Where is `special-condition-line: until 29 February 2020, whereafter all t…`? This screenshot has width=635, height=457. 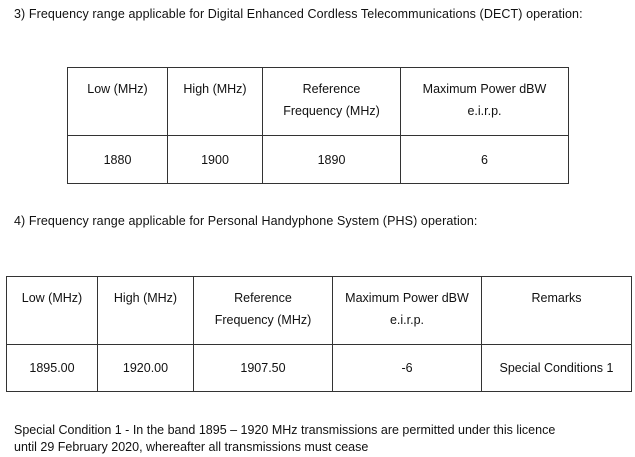
special-condition-line: until 29 February 2020, whereafter all t… is located at coordinates (191, 447).